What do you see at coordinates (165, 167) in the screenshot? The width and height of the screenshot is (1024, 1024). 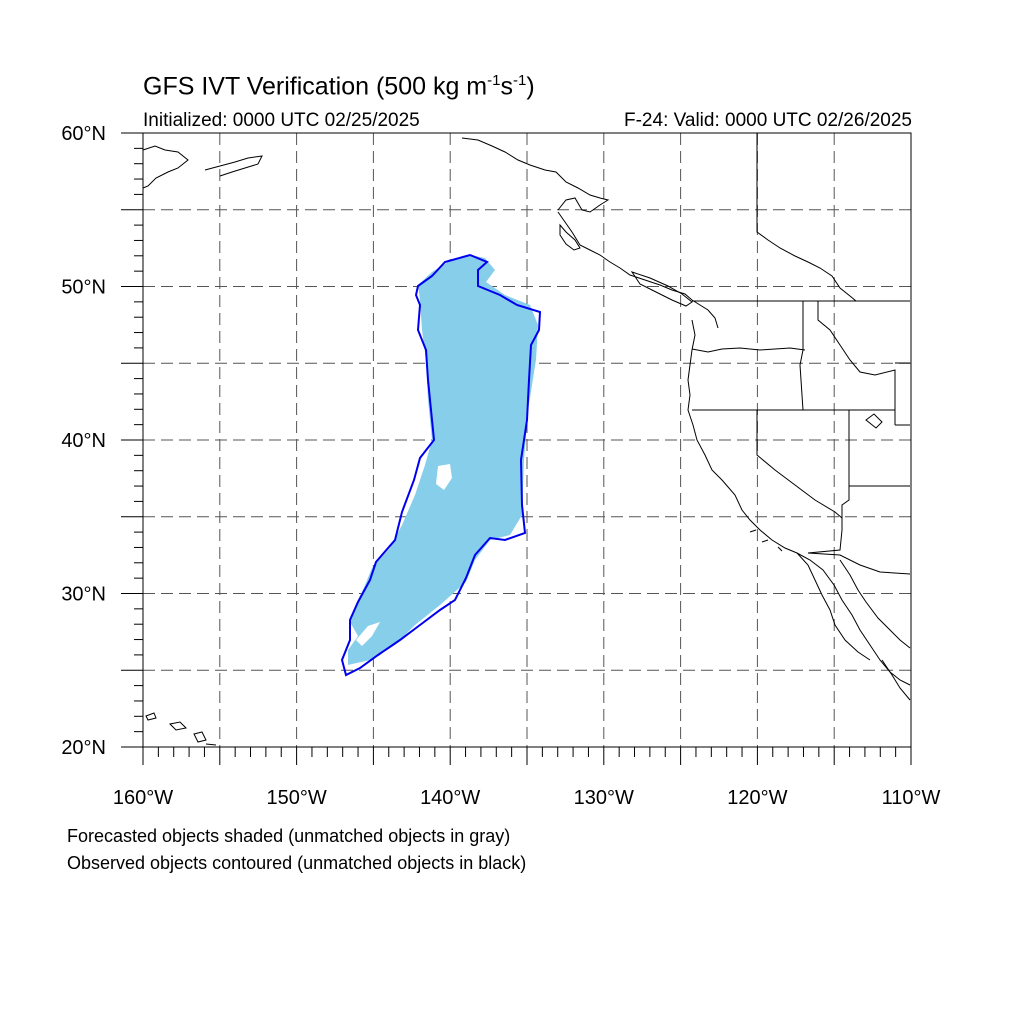 I see `alaska-coast` at bounding box center [165, 167].